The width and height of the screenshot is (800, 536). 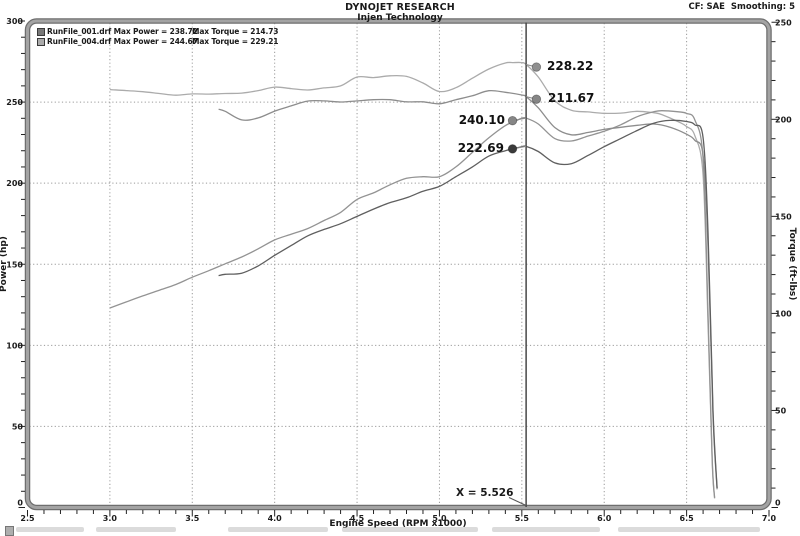 I want to click on x-tick-label: 3.5, so click(x=192, y=518).